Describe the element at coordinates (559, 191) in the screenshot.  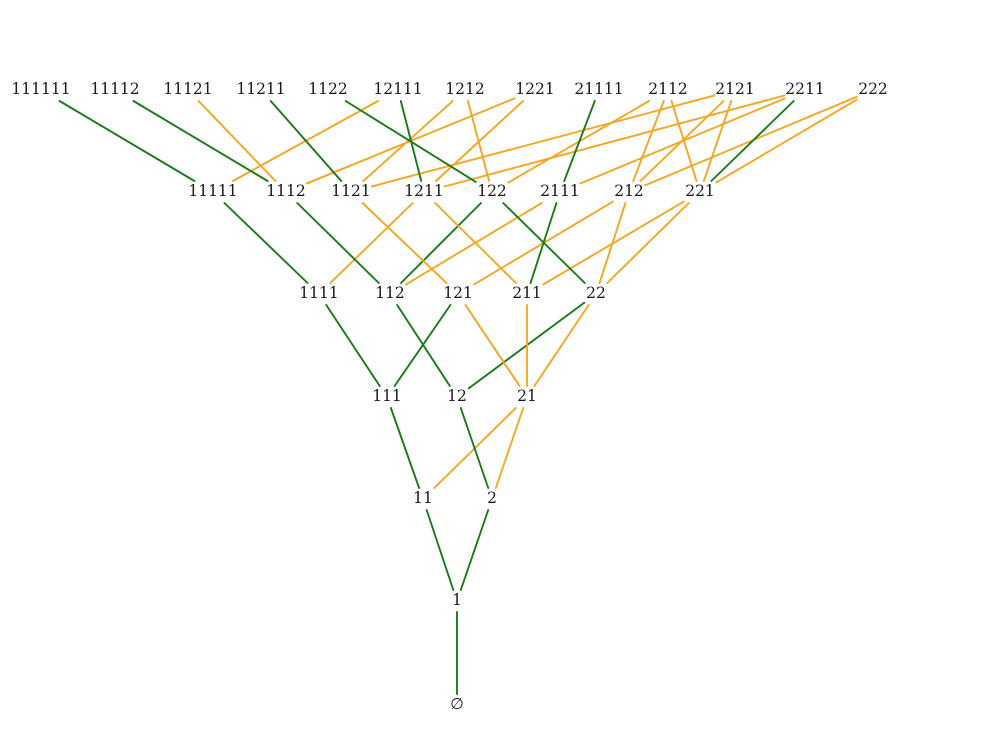
I see `lattice-node-2111: 2111` at that location.